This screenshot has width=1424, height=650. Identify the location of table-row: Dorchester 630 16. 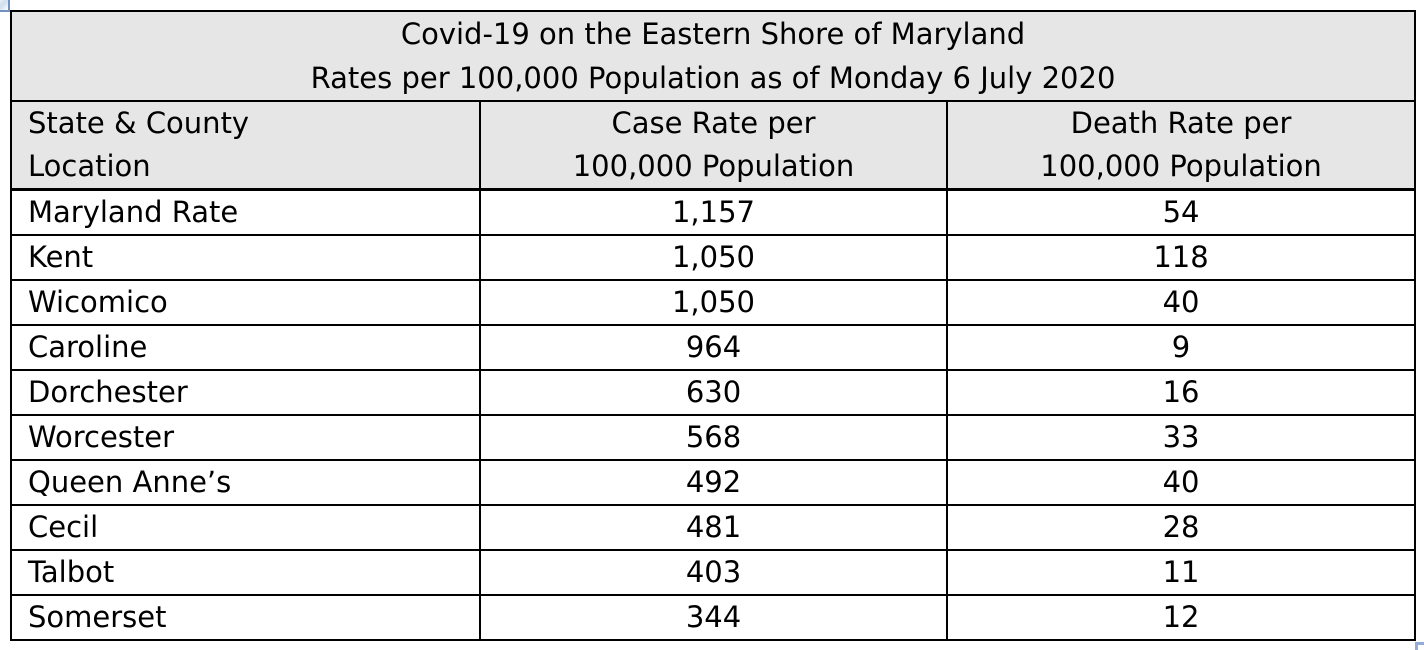
(713, 392).